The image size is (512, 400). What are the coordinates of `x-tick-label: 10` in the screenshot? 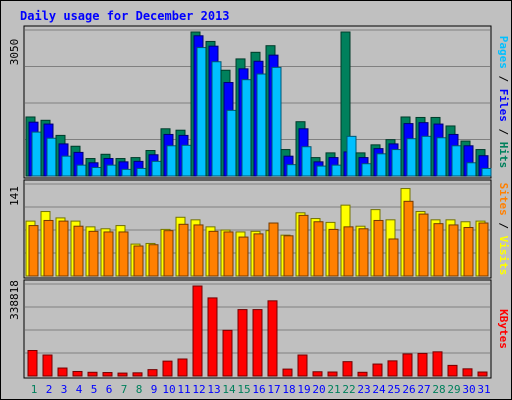 It's located at (168, 389).